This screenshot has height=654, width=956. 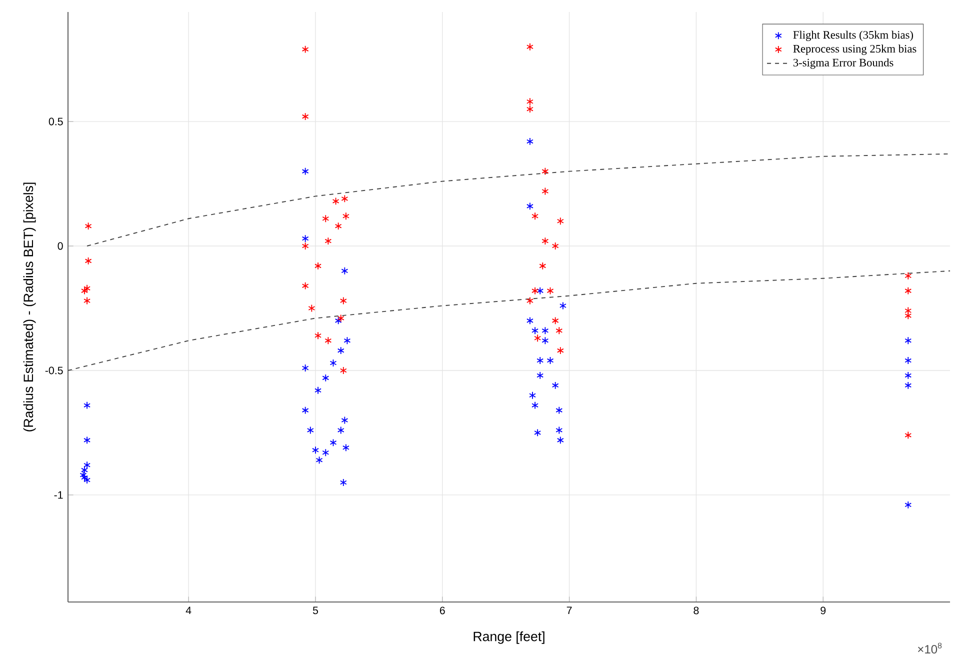 What do you see at coordinates (58, 495) in the screenshot?
I see `y-tick-label: -1` at bounding box center [58, 495].